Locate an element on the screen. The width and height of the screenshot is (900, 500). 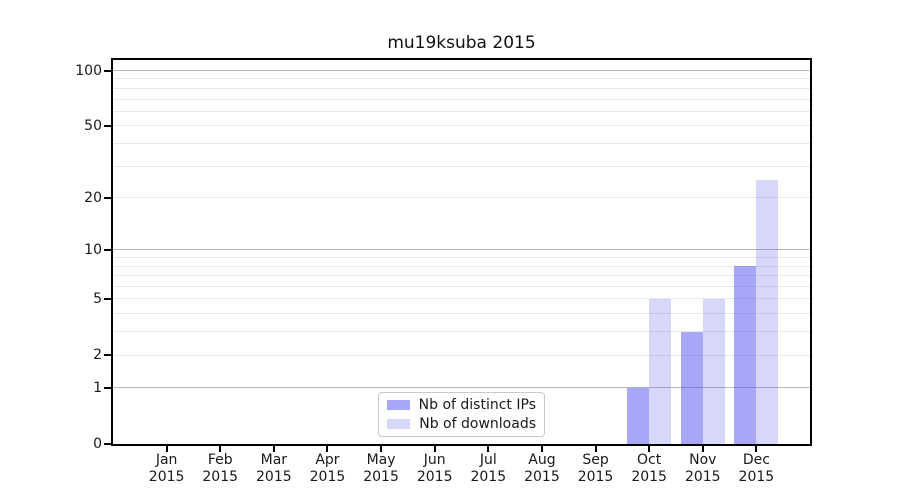
x-tick-label: Mar 2015 is located at coordinates (274, 468).